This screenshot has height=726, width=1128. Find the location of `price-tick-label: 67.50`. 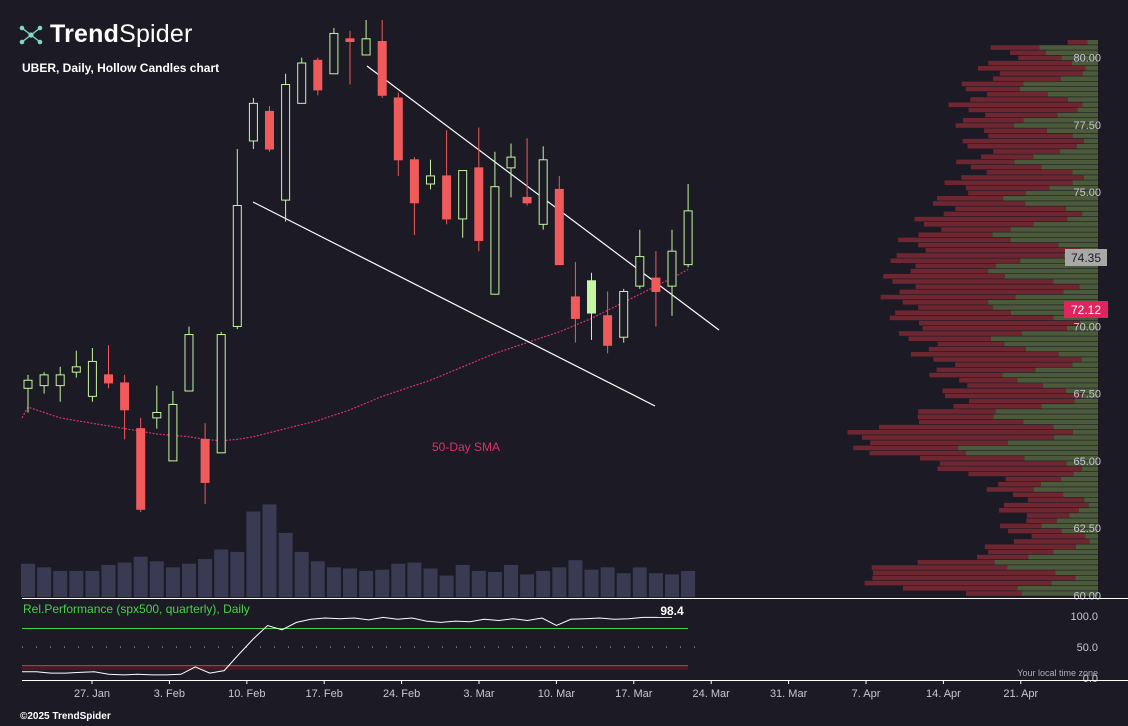

price-tick-label: 67.50 is located at coordinates (1087, 395).